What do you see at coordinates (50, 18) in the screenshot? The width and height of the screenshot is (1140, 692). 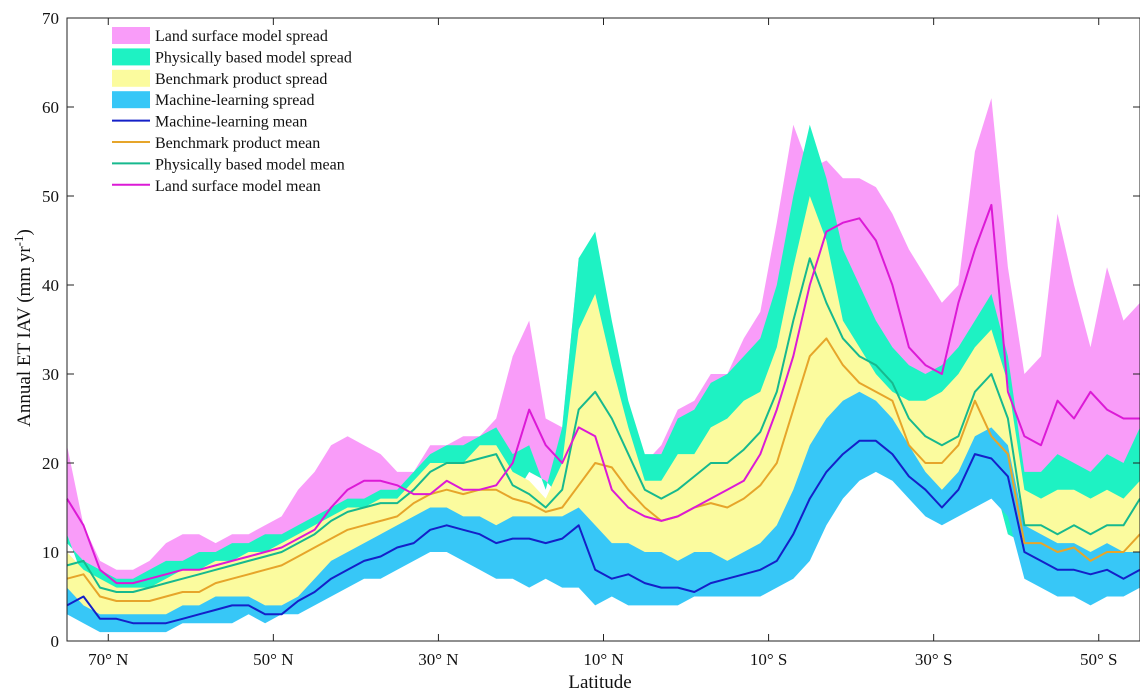 I see `y-tick-label: 70` at bounding box center [50, 18].